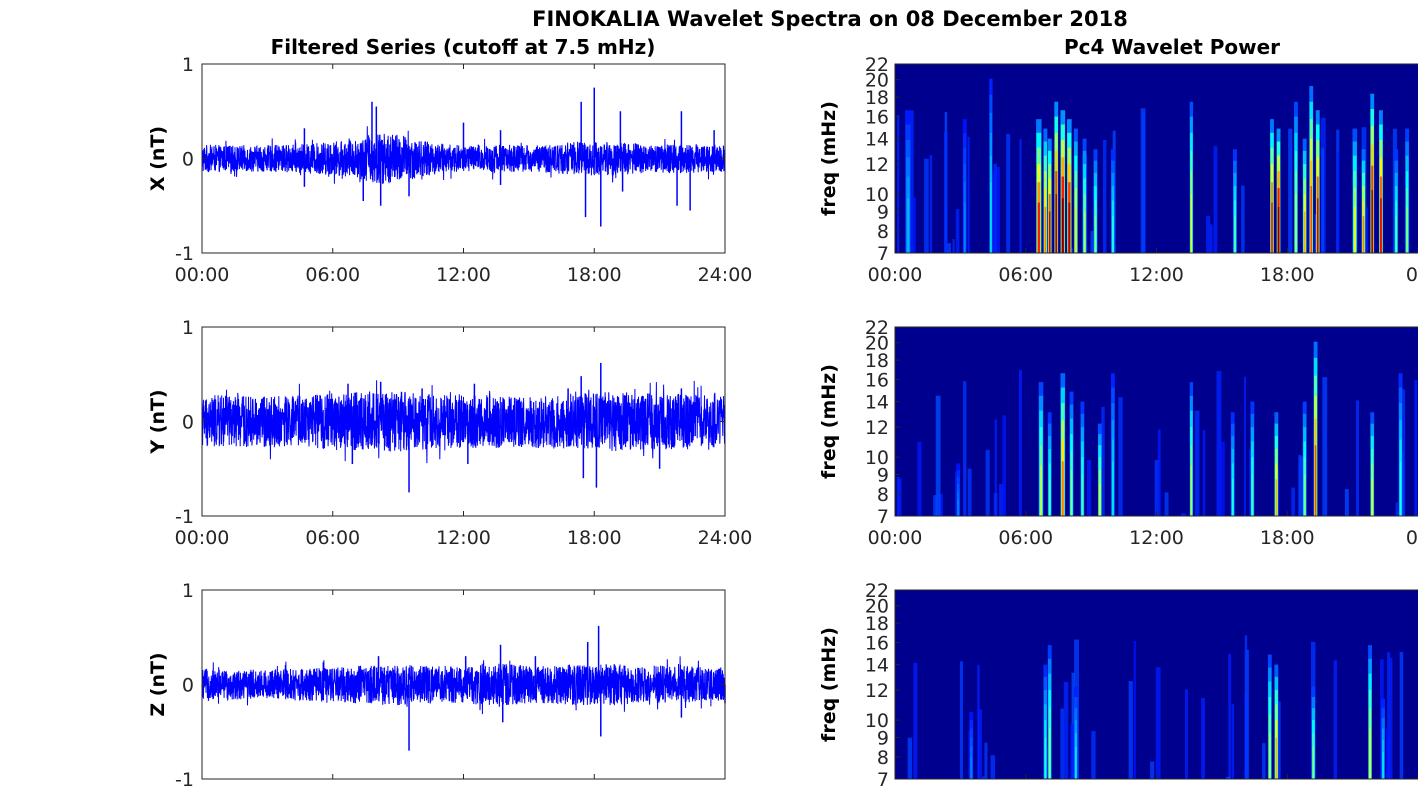  I want to click on left-column-title: Filtered Series (cutoff at 7.5 mHz), so click(463, 47).